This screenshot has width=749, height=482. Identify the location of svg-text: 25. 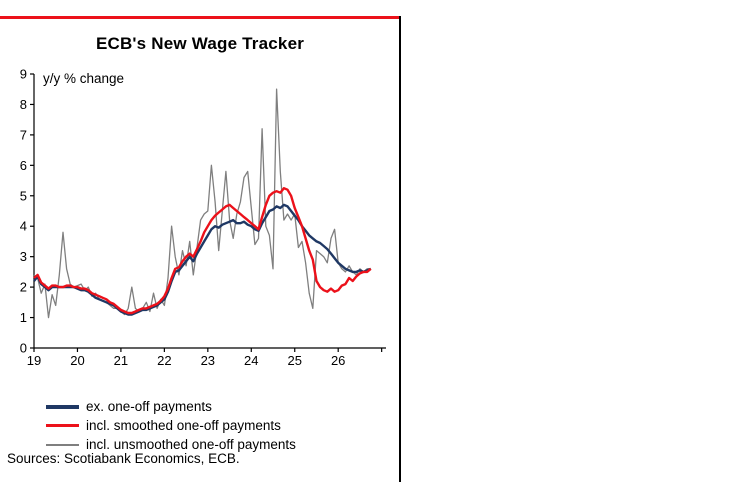
(295, 360).